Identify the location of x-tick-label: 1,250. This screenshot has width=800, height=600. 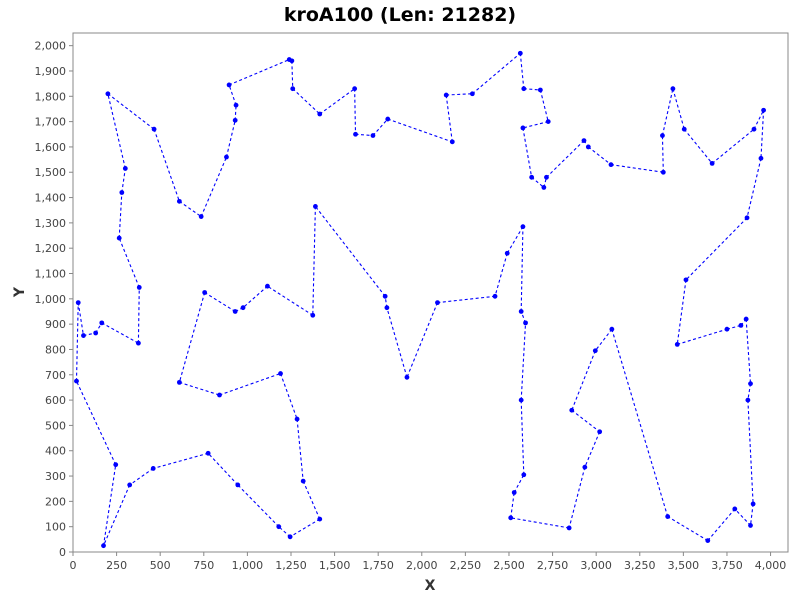
(291, 565).